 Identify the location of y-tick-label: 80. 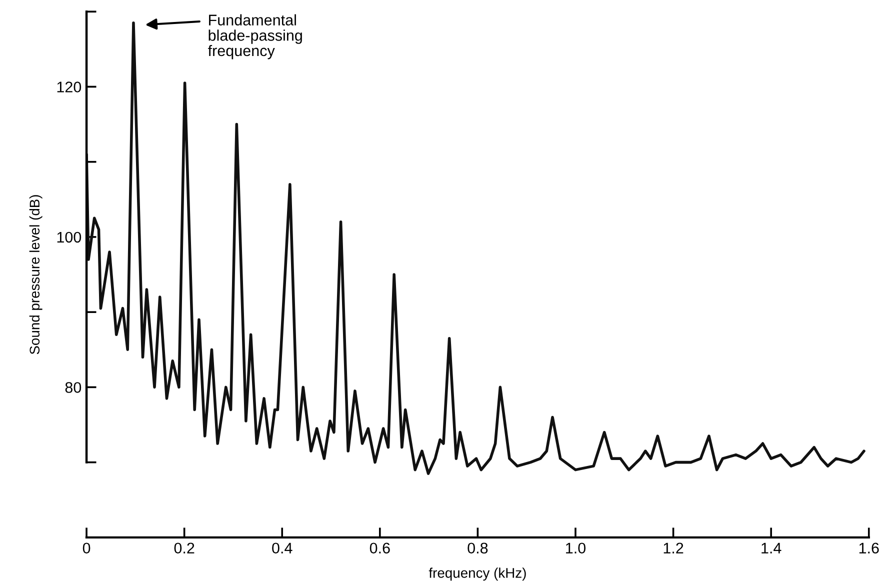
(73, 387).